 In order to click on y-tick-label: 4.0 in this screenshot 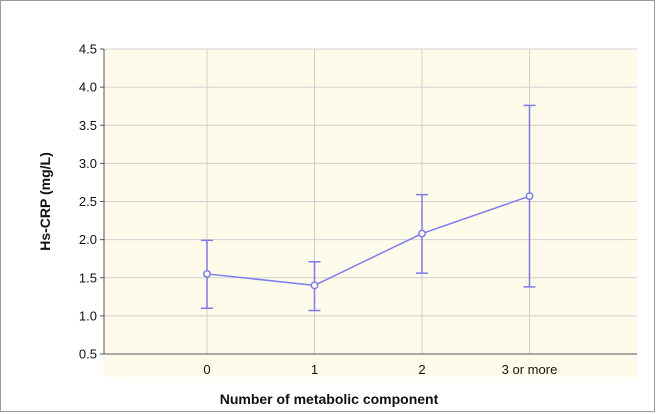, I will do `click(88, 87)`.